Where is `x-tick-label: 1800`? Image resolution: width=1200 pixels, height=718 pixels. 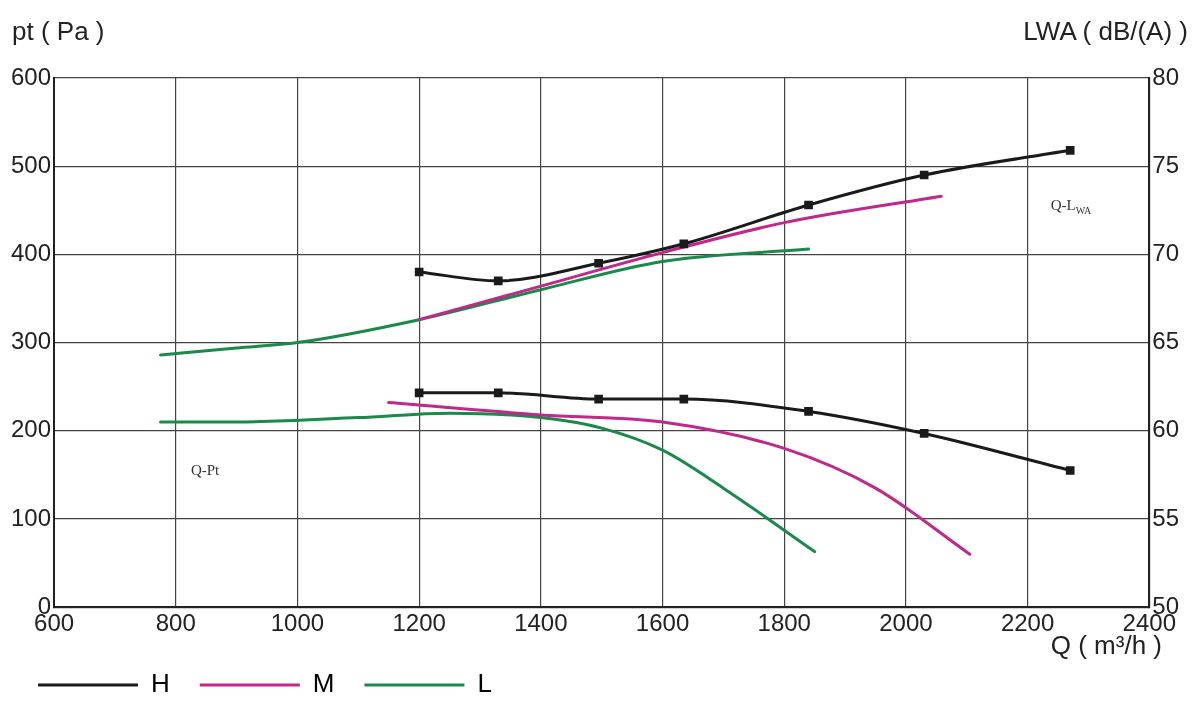 x-tick-label: 1800 is located at coordinates (784, 623).